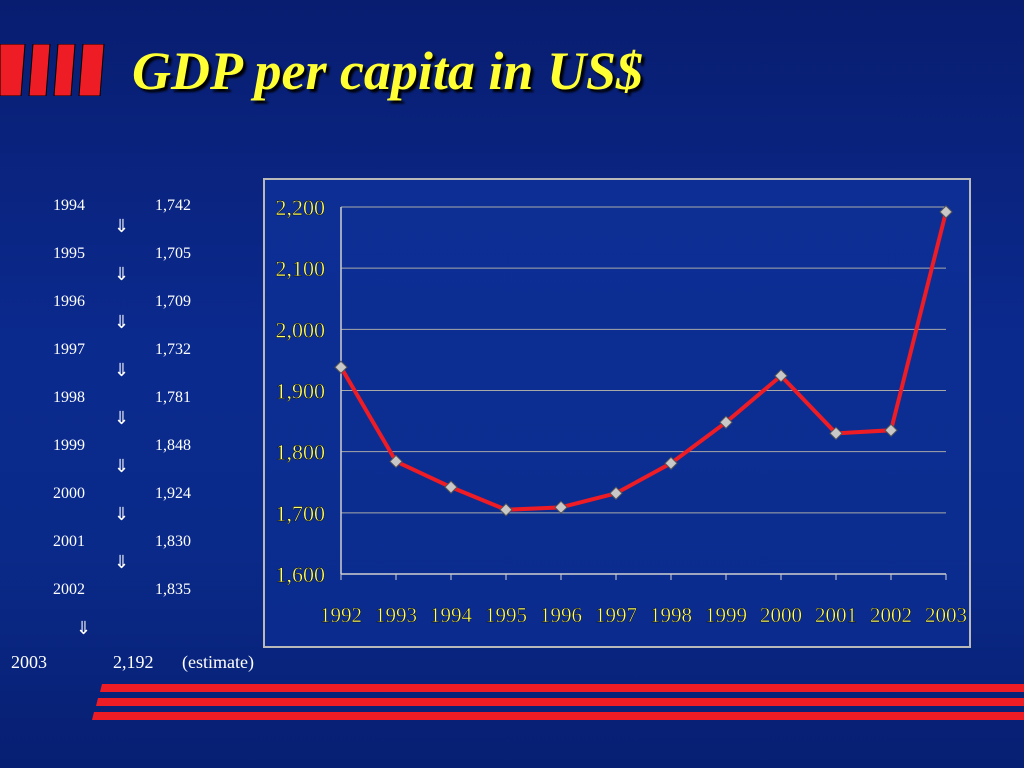  What do you see at coordinates (946, 615) in the screenshot?
I see `x-tick-label: 2003` at bounding box center [946, 615].